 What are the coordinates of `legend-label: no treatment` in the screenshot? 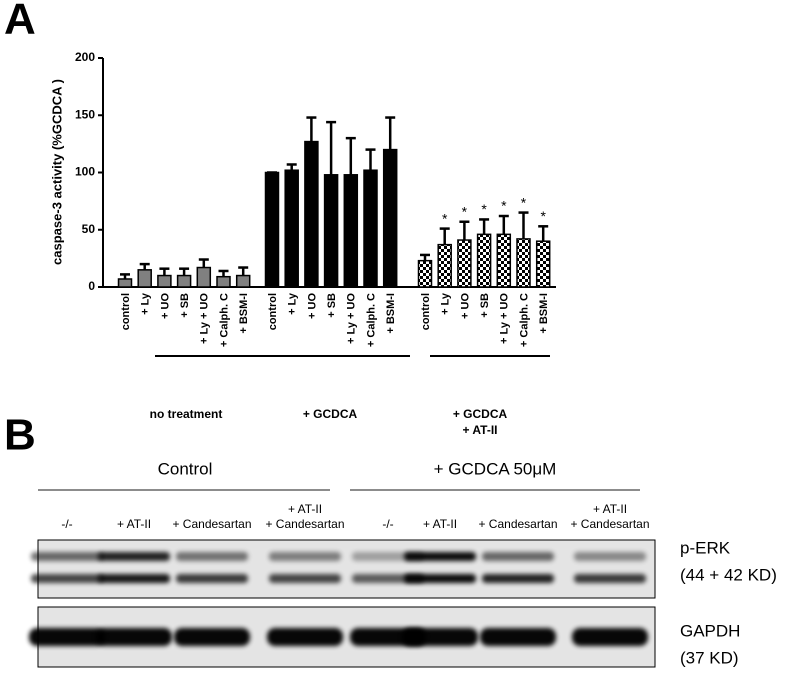 It's located at (186, 414).